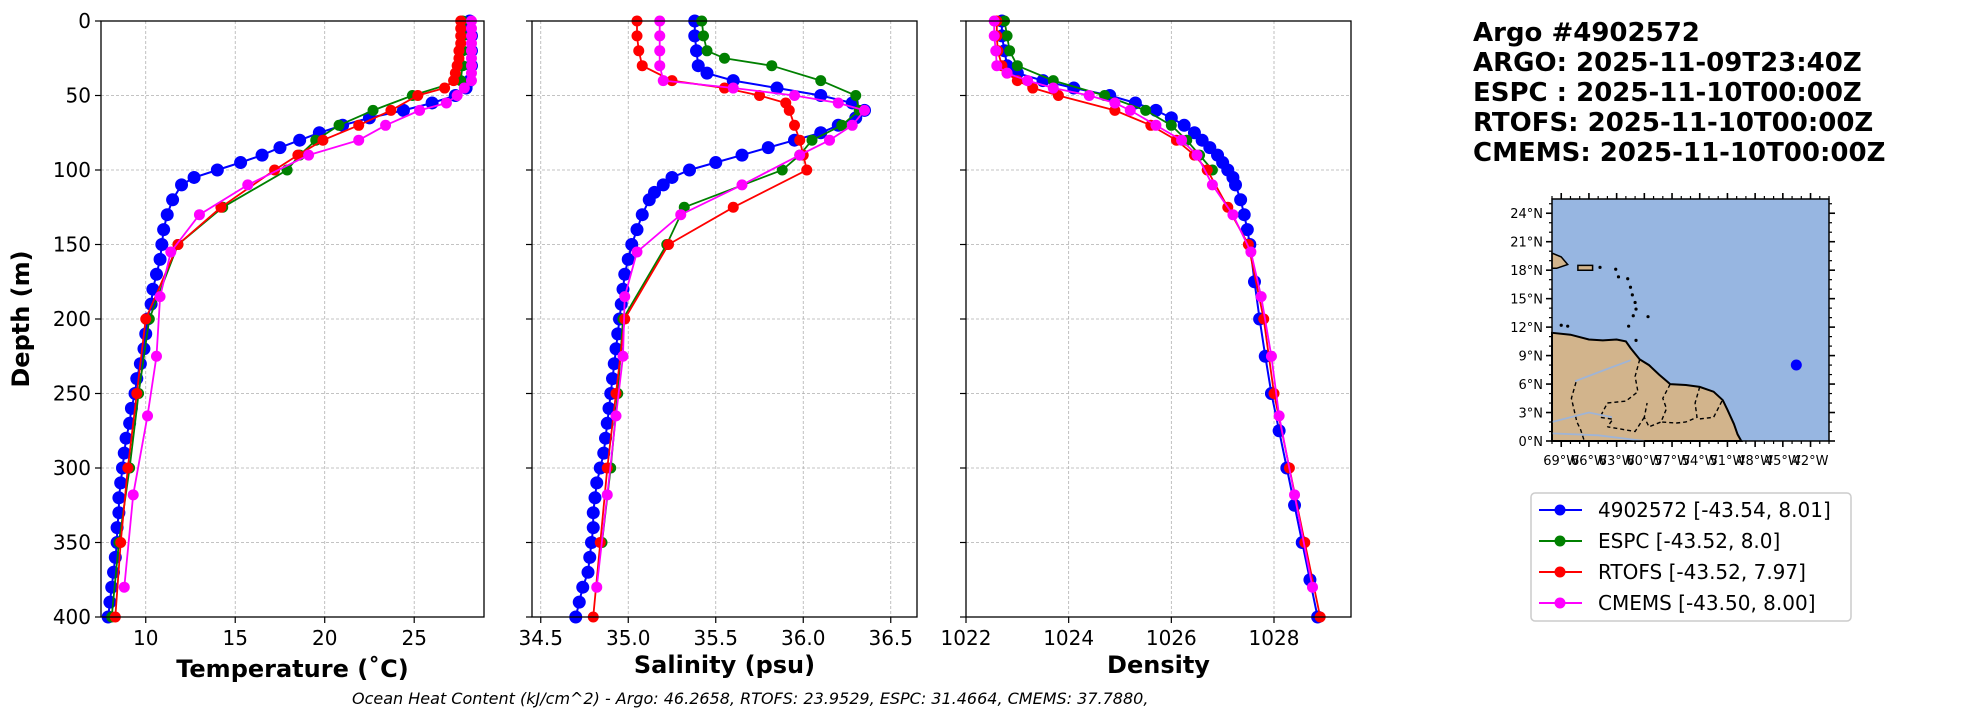 The image size is (1967, 712). Describe the element at coordinates (1755, 461) in the screenshot. I see `map-lon-label: 48°W` at that location.